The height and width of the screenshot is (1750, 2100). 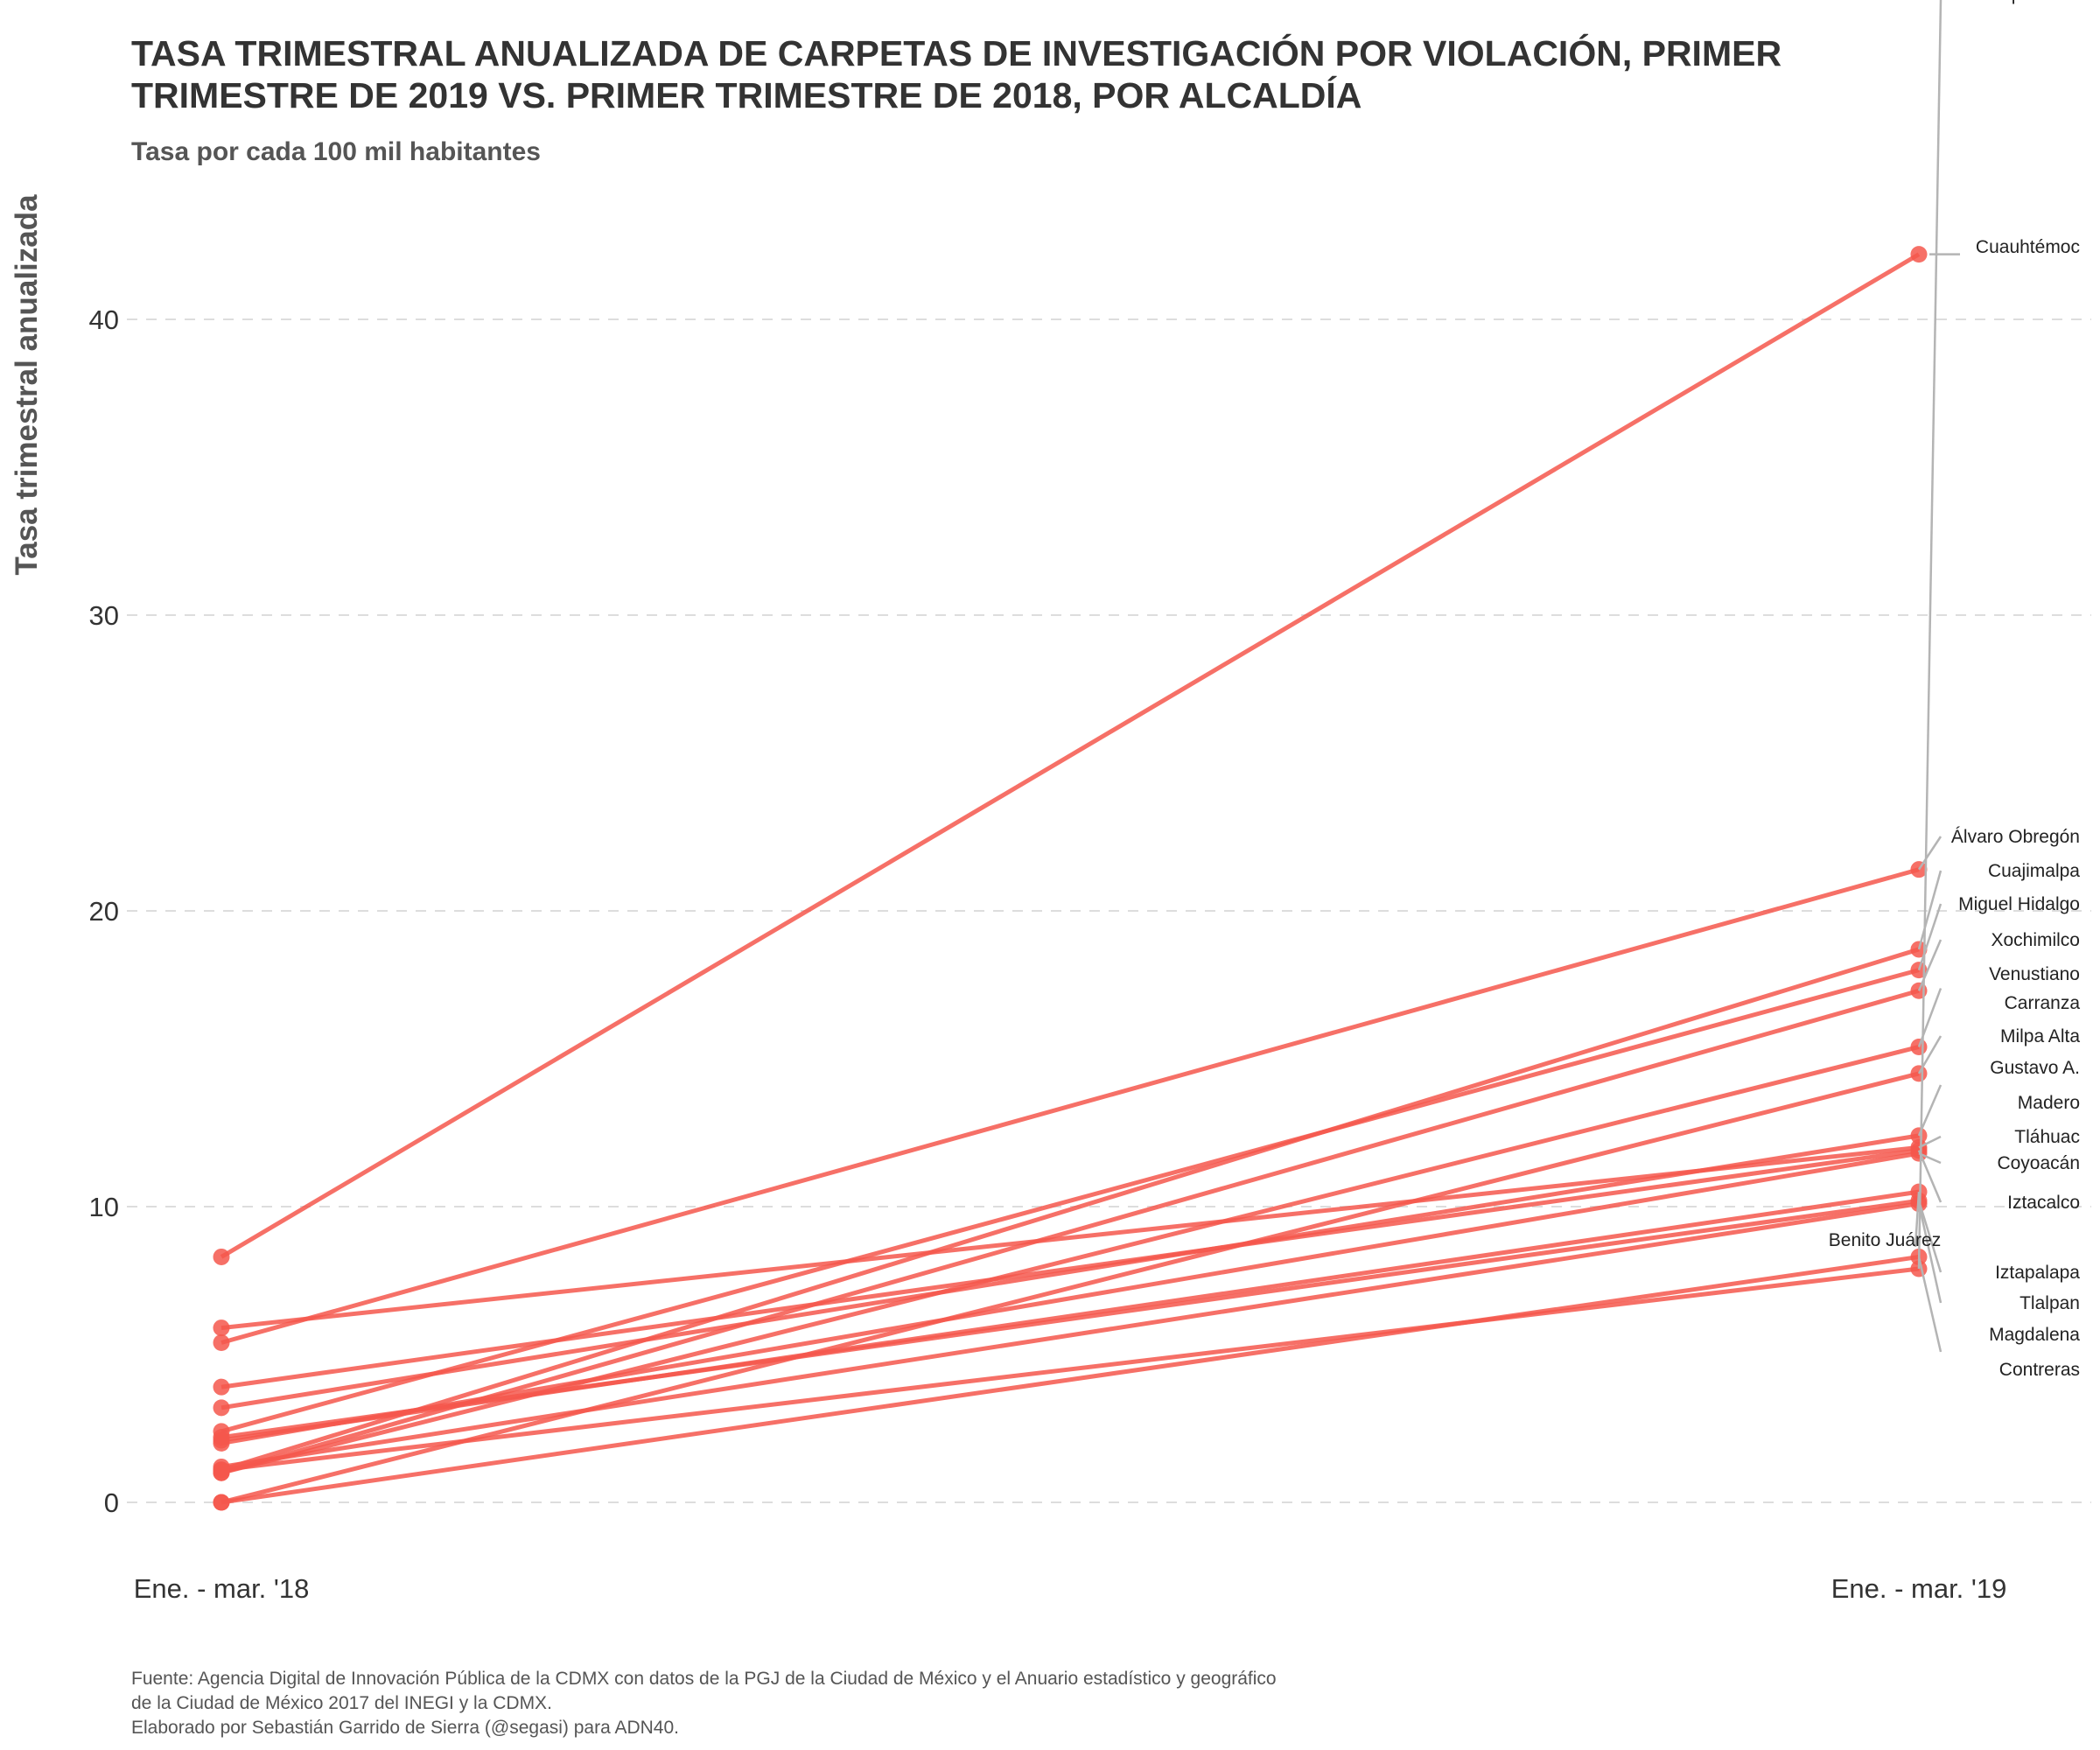 I want to click on series-label: Madero, so click(x=2049, y=1103).